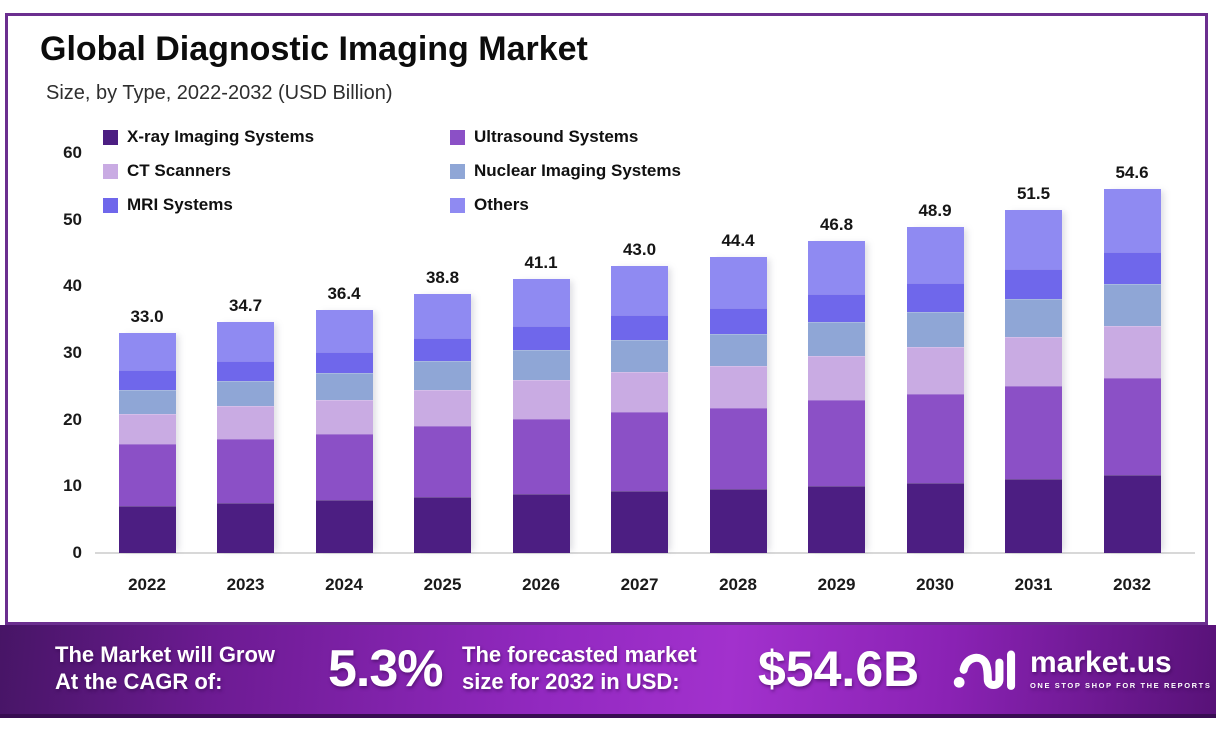 The height and width of the screenshot is (732, 1216). Describe the element at coordinates (442, 278) in the screenshot. I see `bar-total-label: 38.8` at that location.